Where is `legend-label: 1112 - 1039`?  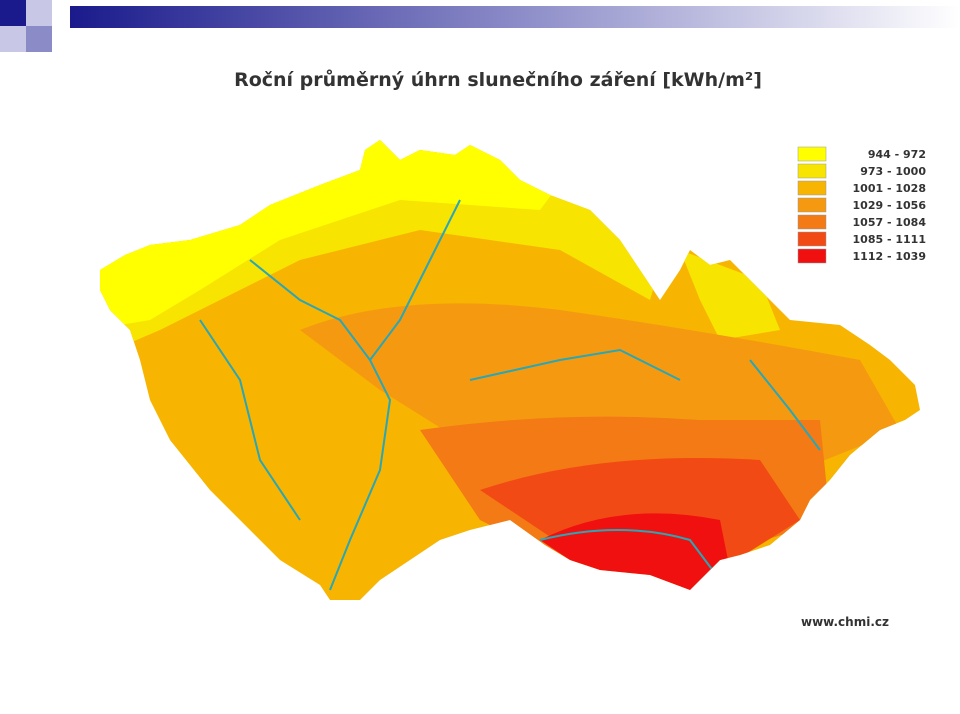
legend-label: 1112 - 1039 is located at coordinates (889, 256).